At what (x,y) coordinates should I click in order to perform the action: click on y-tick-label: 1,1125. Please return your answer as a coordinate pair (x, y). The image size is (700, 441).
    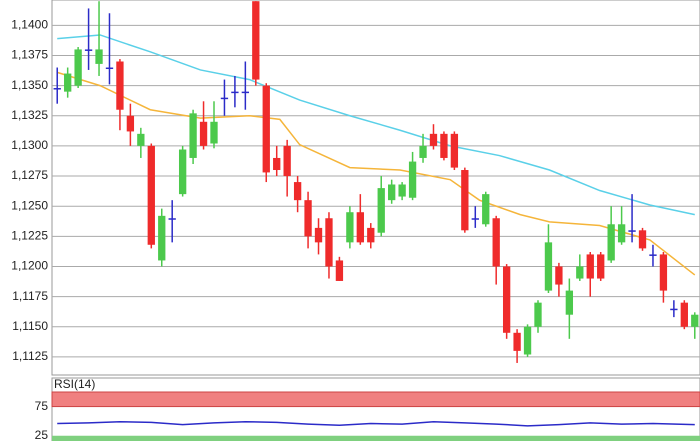
    Looking at the image, I should click on (30, 356).